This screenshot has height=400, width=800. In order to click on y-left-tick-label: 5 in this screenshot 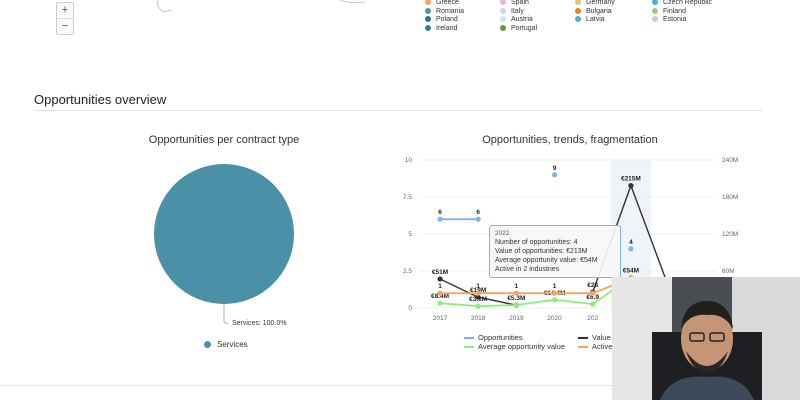, I will do `click(410, 234)`.